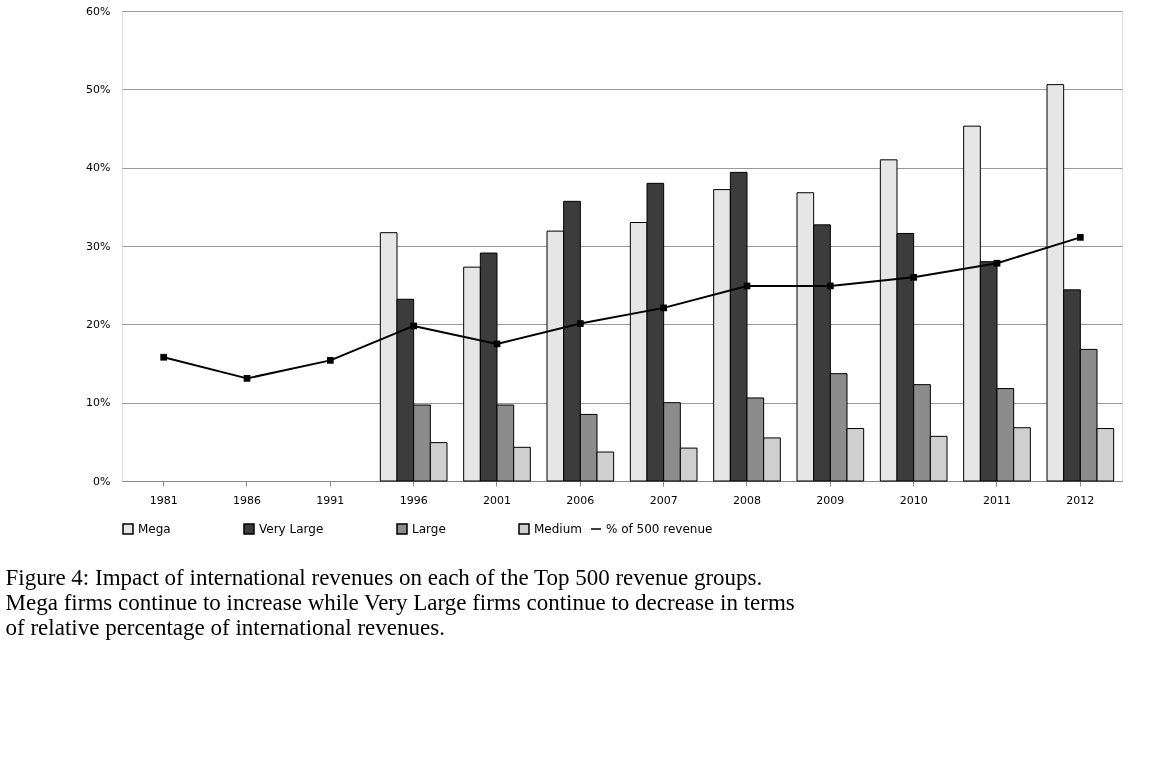 Image resolution: width=1175 pixels, height=766 pixels. What do you see at coordinates (163, 500) in the screenshot?
I see `x-tick-label: 1981` at bounding box center [163, 500].